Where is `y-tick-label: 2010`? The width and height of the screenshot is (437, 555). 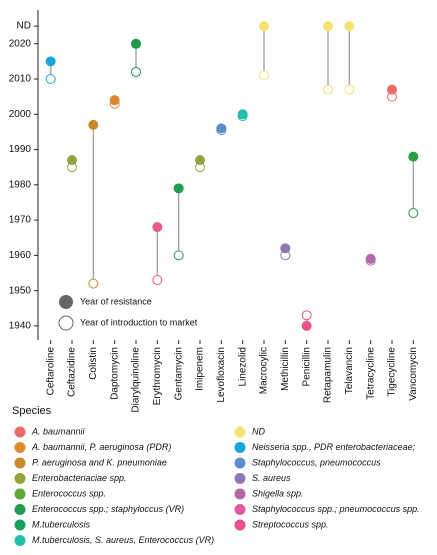 y-tick-label: 2010 is located at coordinates (20, 79).